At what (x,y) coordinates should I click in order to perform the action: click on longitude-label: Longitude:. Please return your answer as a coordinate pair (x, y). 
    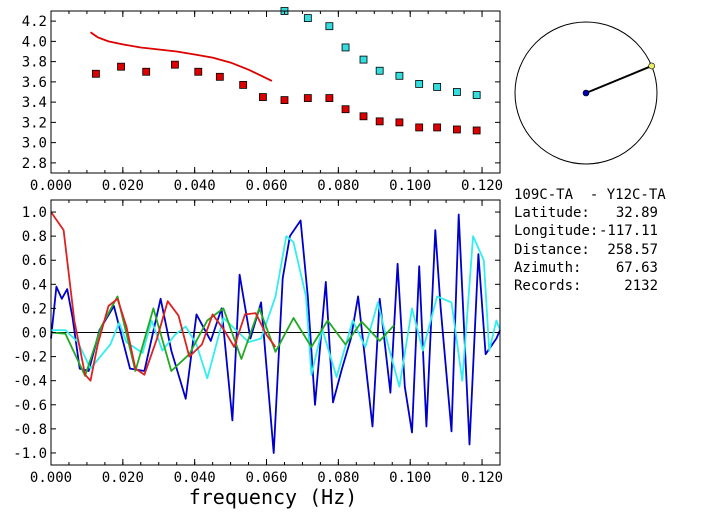
    Looking at the image, I should click on (556, 231).